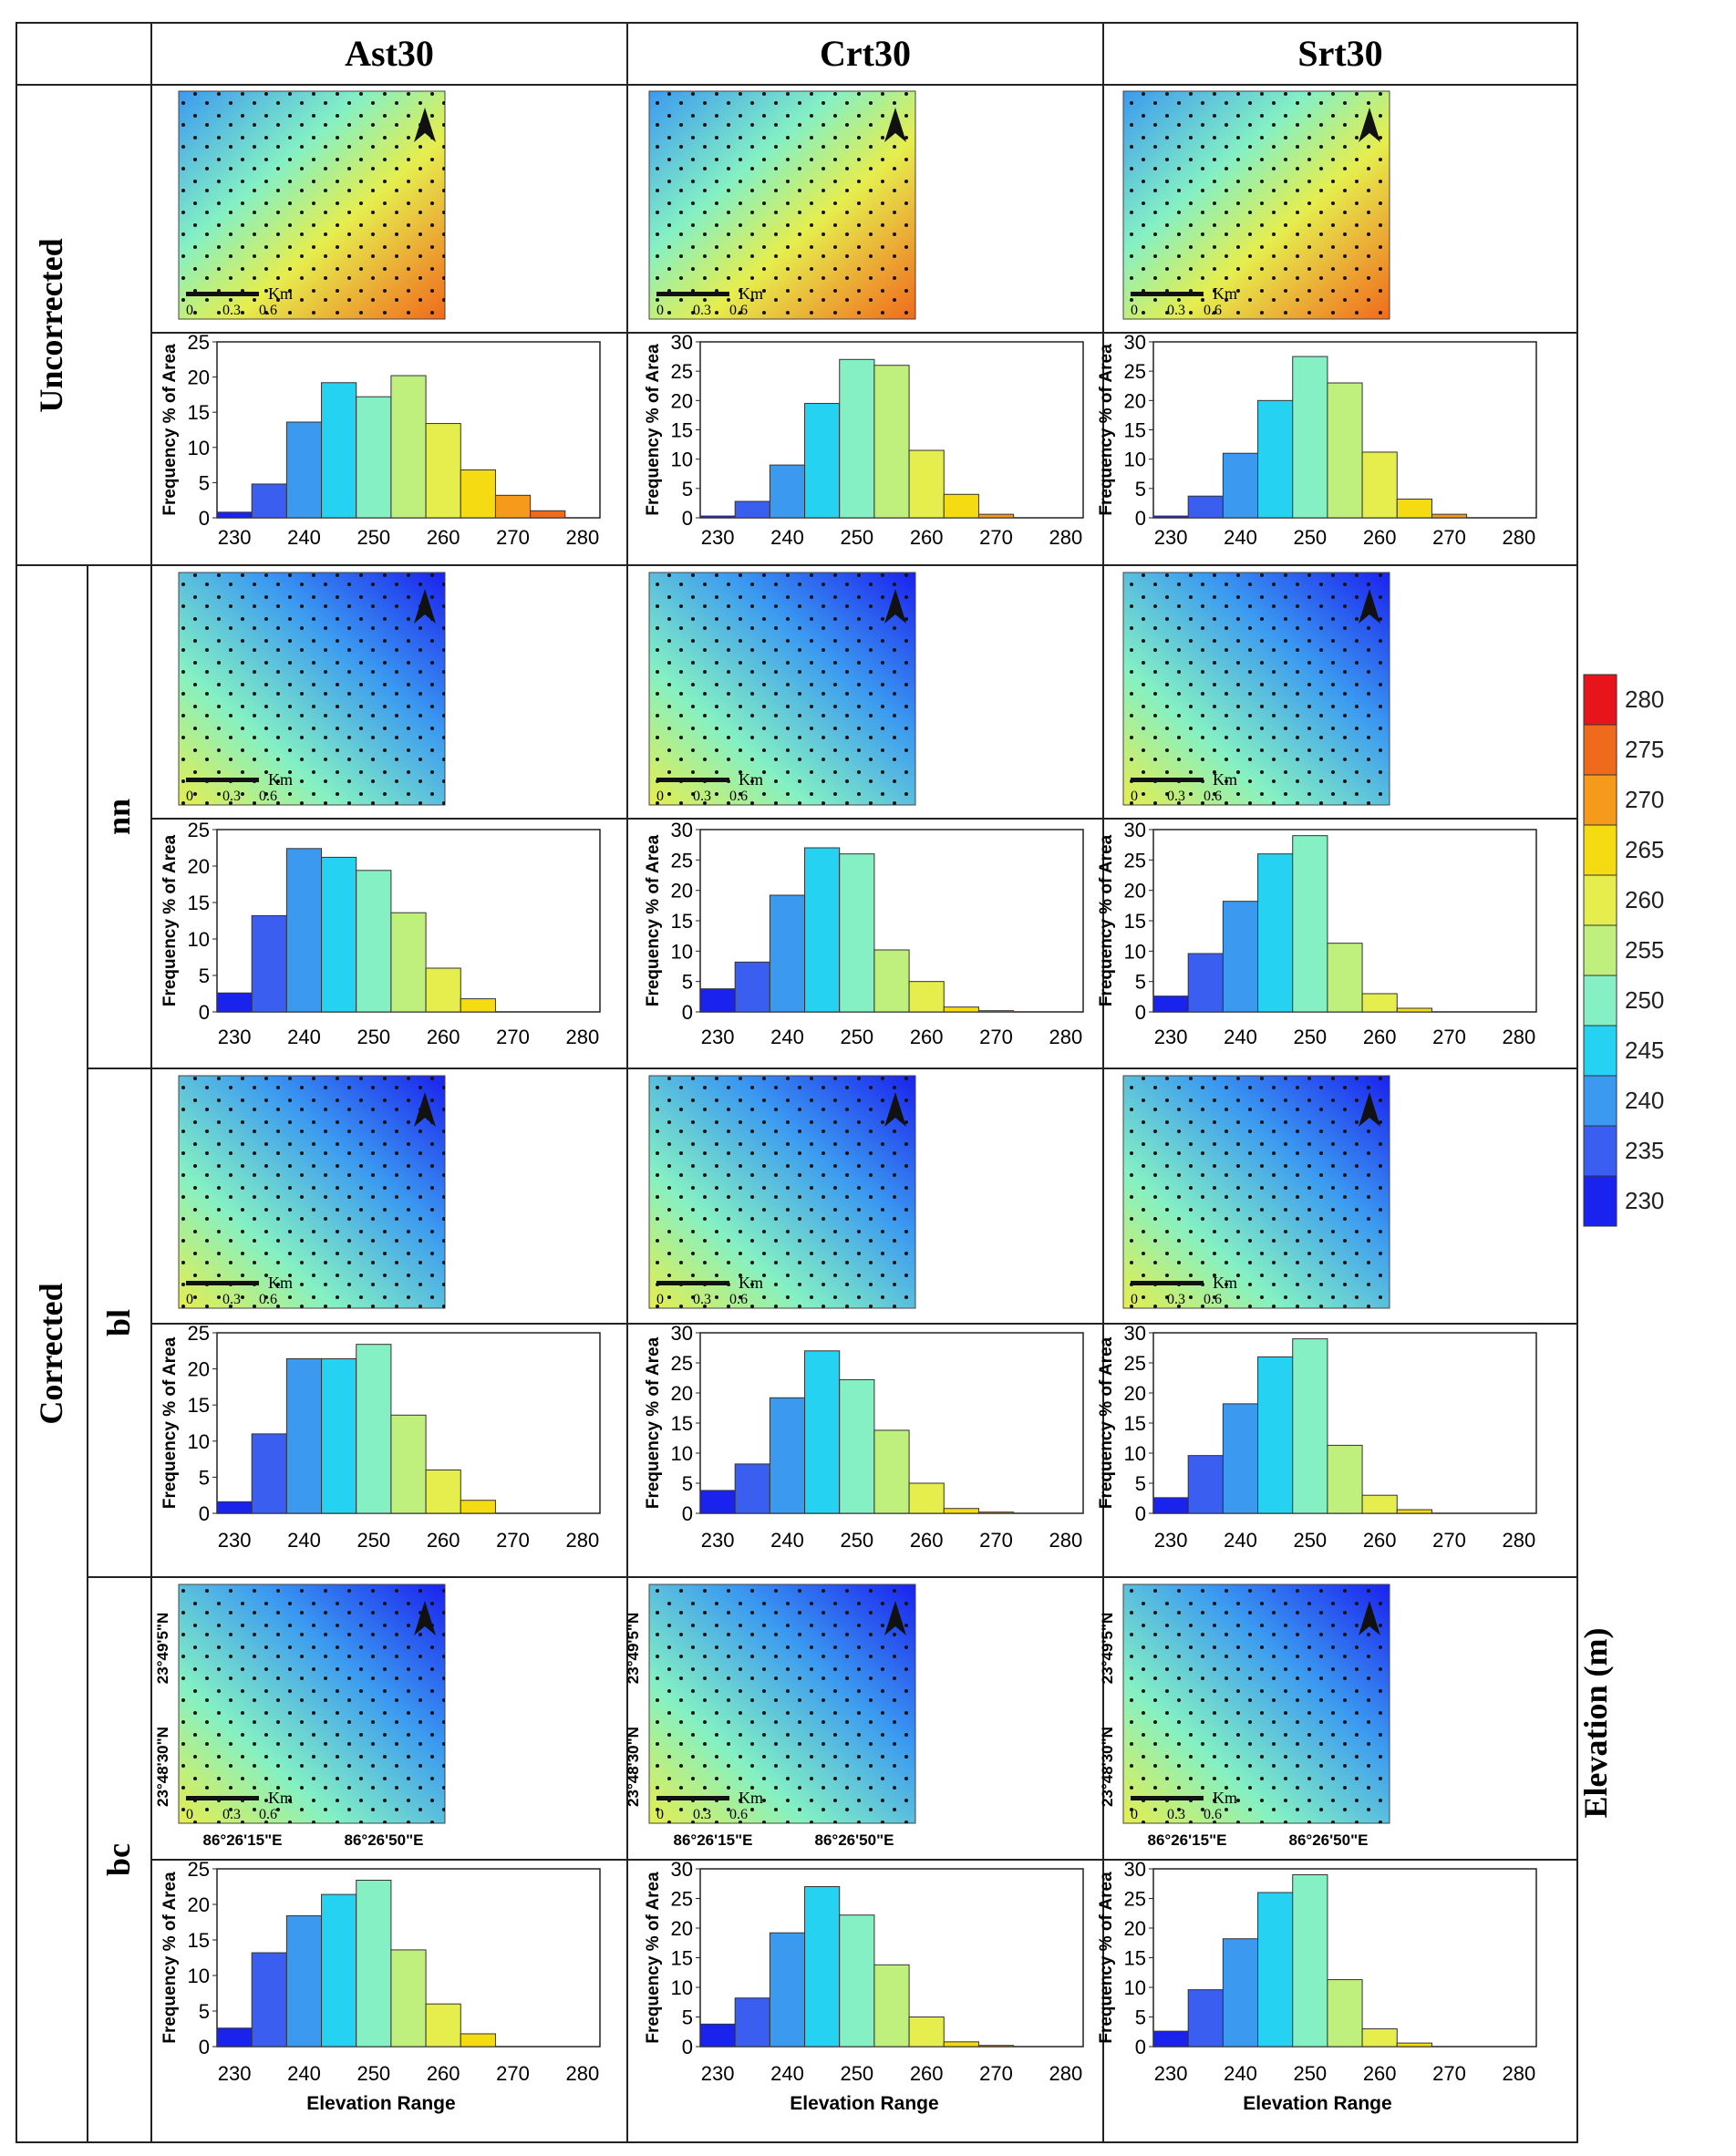 Image resolution: width=1736 pixels, height=2156 pixels. I want to click on x-axis-label: Elevation Range, so click(380, 2103).